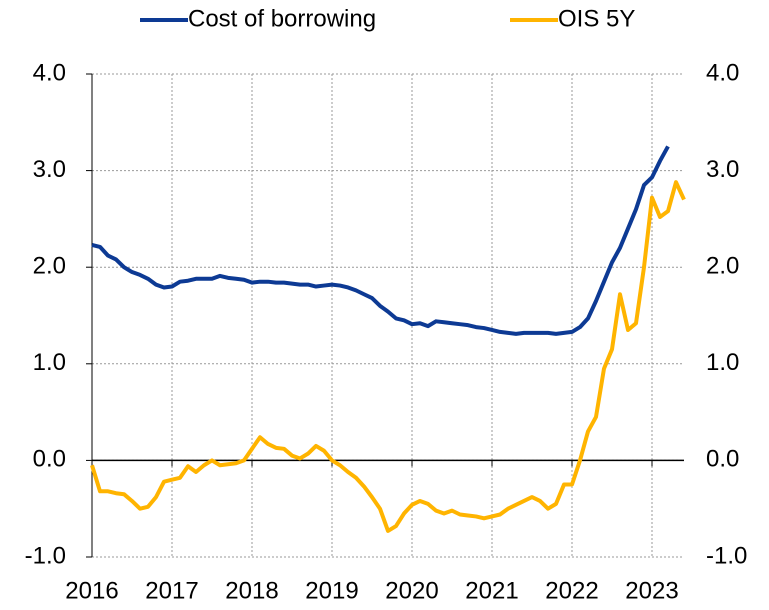 The height and width of the screenshot is (610, 769). I want to click on y-tick-label: 4.0, so click(49, 72).